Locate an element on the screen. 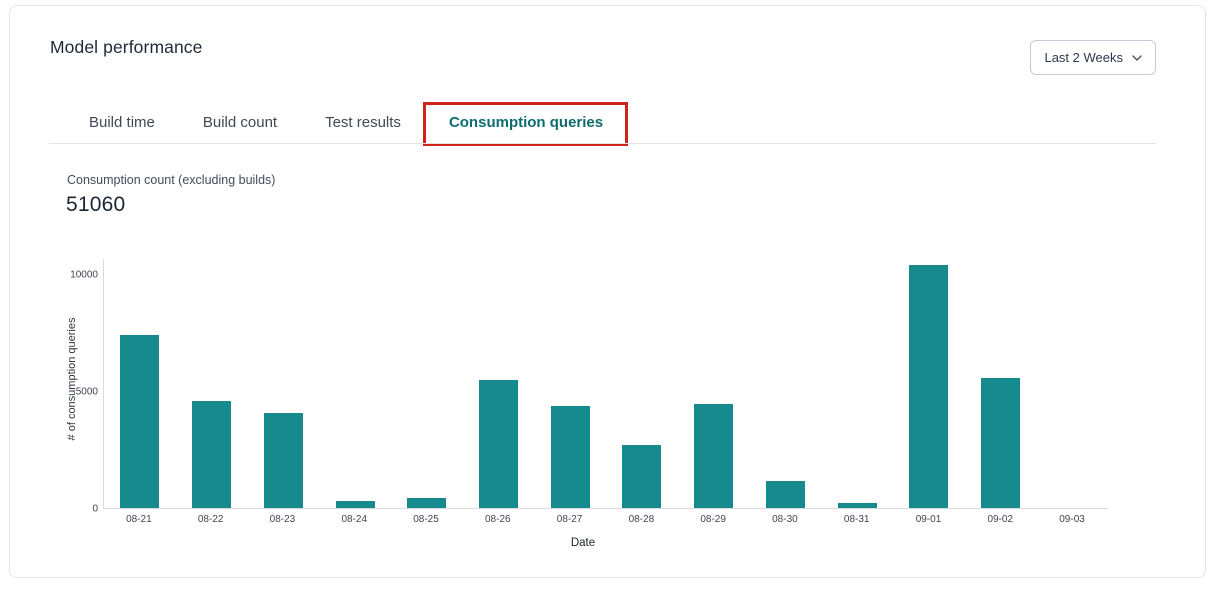 The image size is (1228, 590). x-tick-08-30: 08-30 is located at coordinates (785, 519).